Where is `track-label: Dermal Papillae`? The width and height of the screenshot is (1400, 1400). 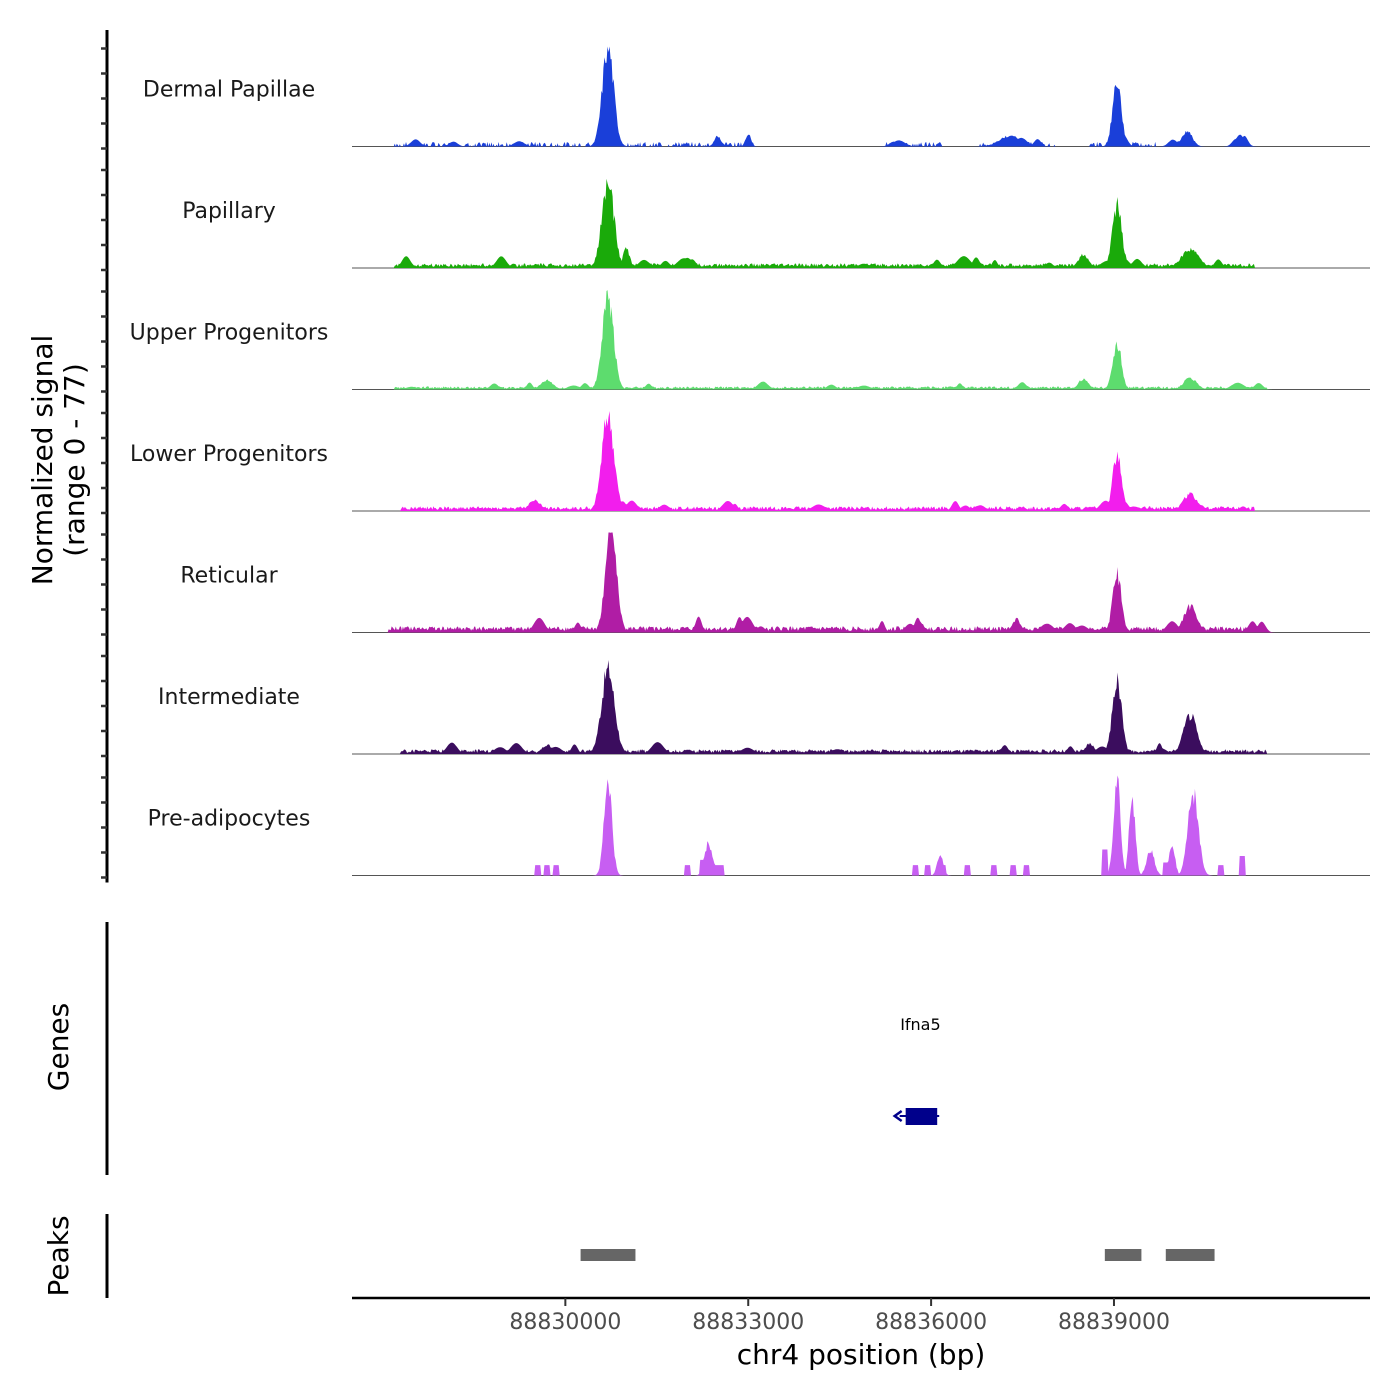
track-label: Dermal Papillae is located at coordinates (229, 90).